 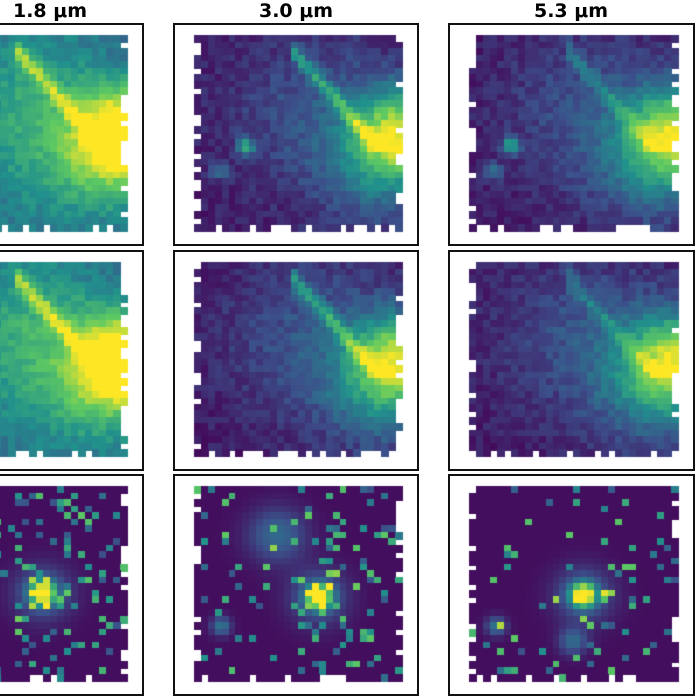 I want to click on panel-r3-c2, so click(x=296, y=585).